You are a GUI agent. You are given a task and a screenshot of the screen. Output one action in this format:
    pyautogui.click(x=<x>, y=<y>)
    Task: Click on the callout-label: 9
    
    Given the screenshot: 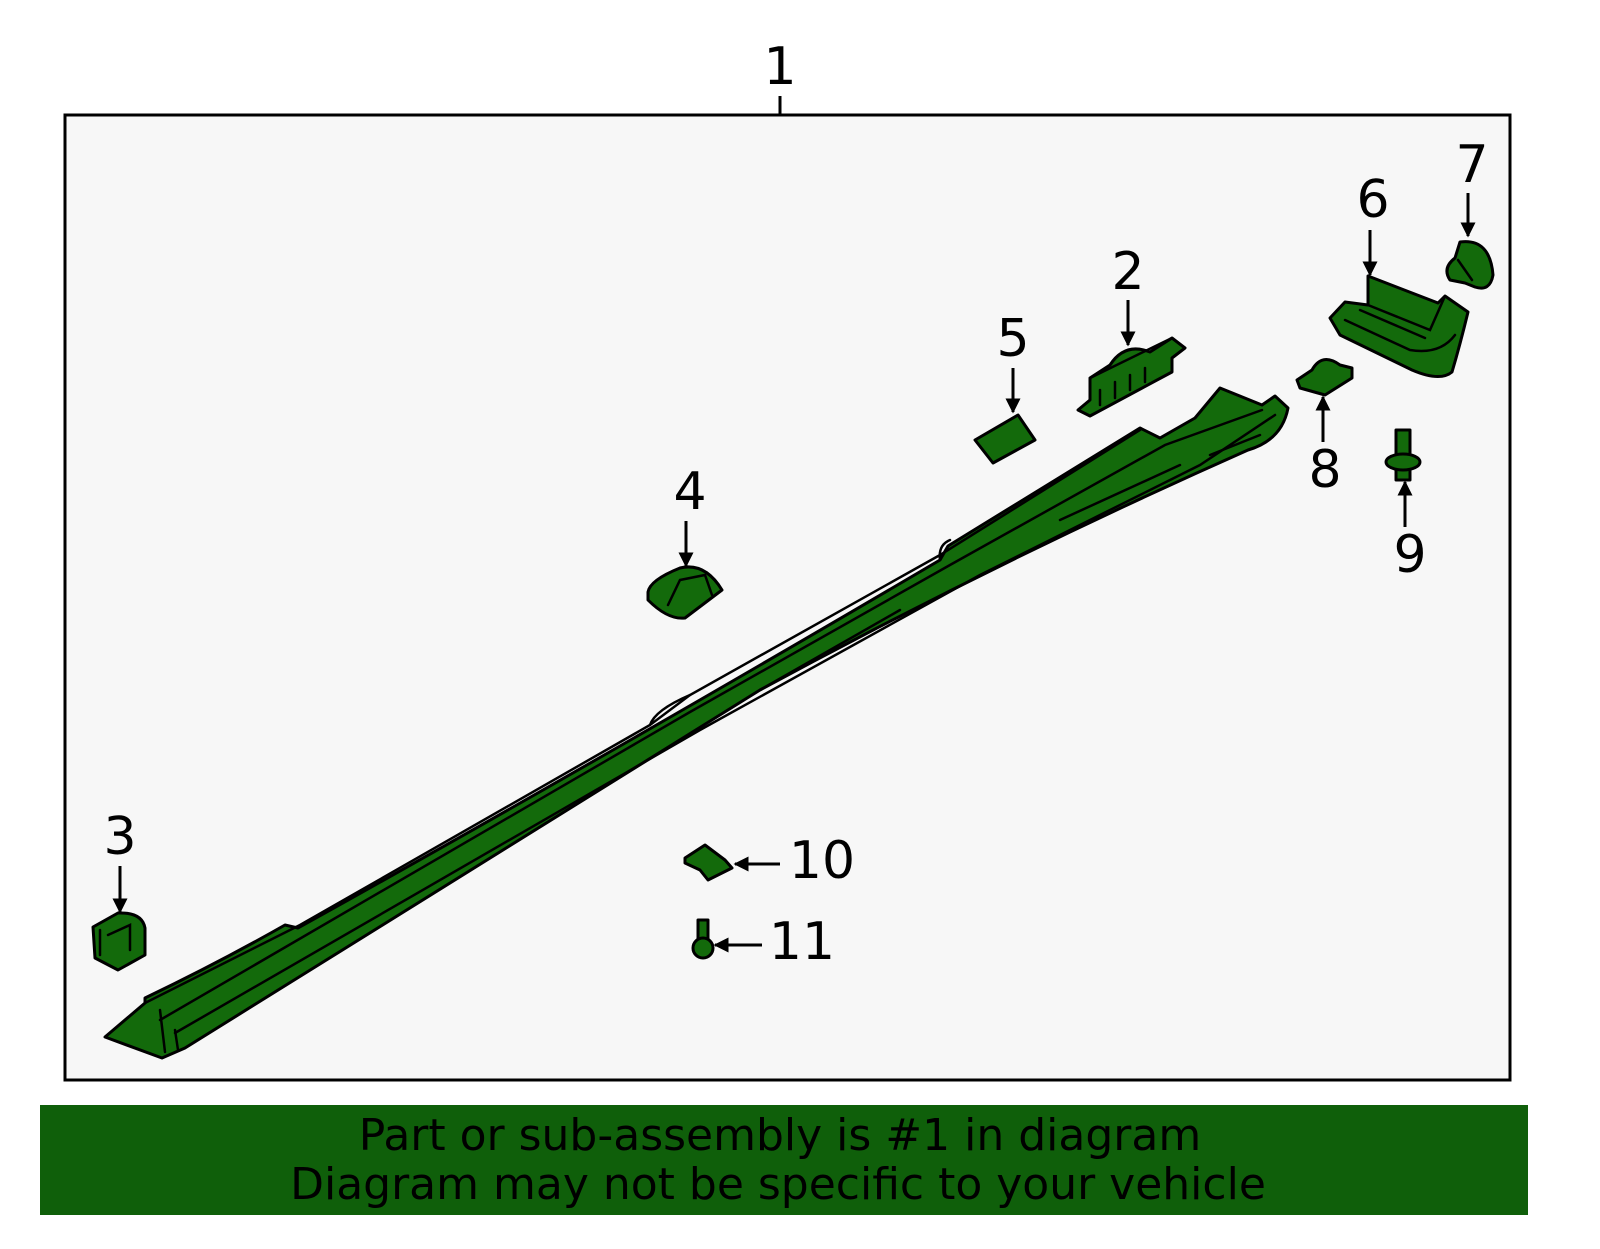 What is the action you would take?
    pyautogui.click(x=1409, y=555)
    